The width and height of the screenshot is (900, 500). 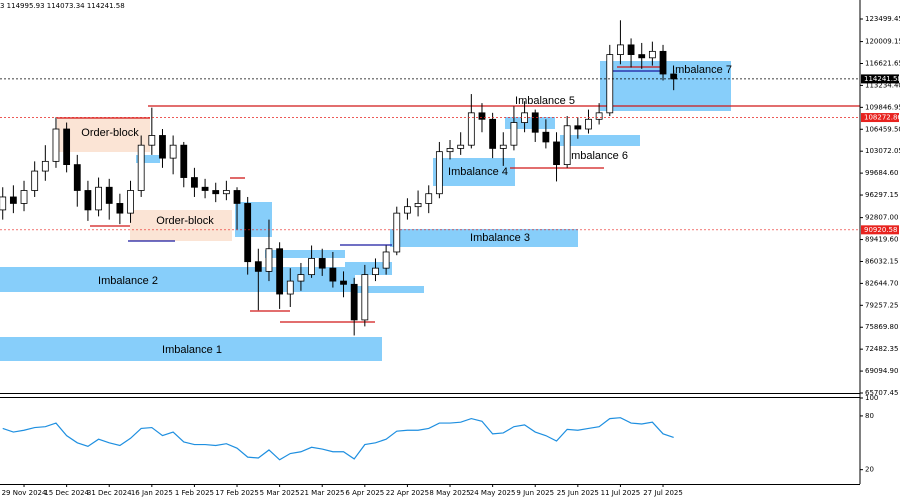 What do you see at coordinates (882, 118) in the screenshot?
I see `price-label: 108272.86` at bounding box center [882, 118].